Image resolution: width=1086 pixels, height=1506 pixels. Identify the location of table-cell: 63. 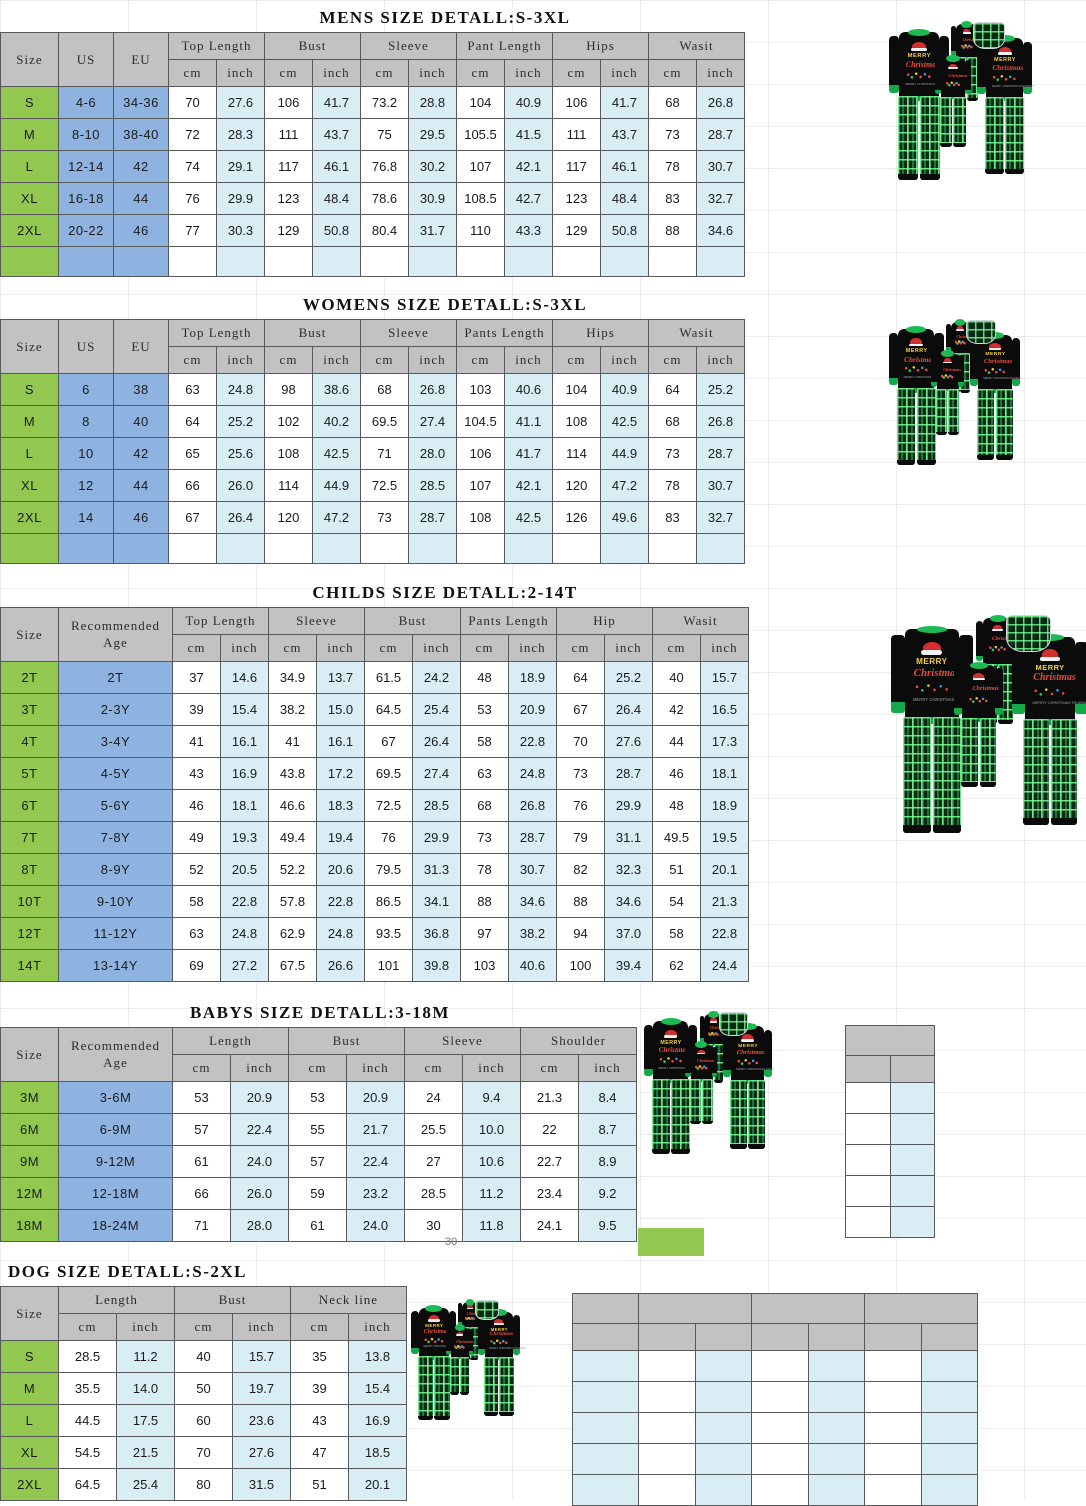
(485, 774).